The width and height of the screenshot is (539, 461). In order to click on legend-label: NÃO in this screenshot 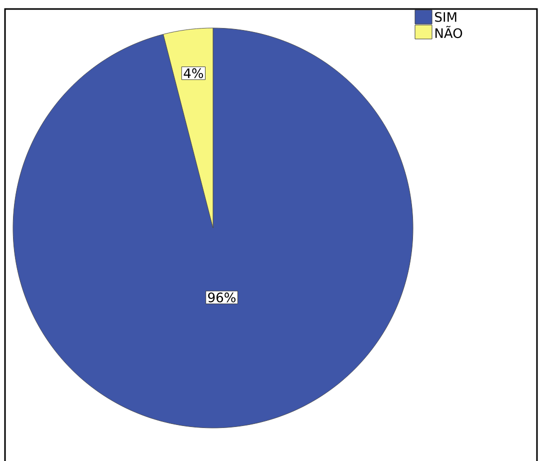, I will do `click(448, 32)`.